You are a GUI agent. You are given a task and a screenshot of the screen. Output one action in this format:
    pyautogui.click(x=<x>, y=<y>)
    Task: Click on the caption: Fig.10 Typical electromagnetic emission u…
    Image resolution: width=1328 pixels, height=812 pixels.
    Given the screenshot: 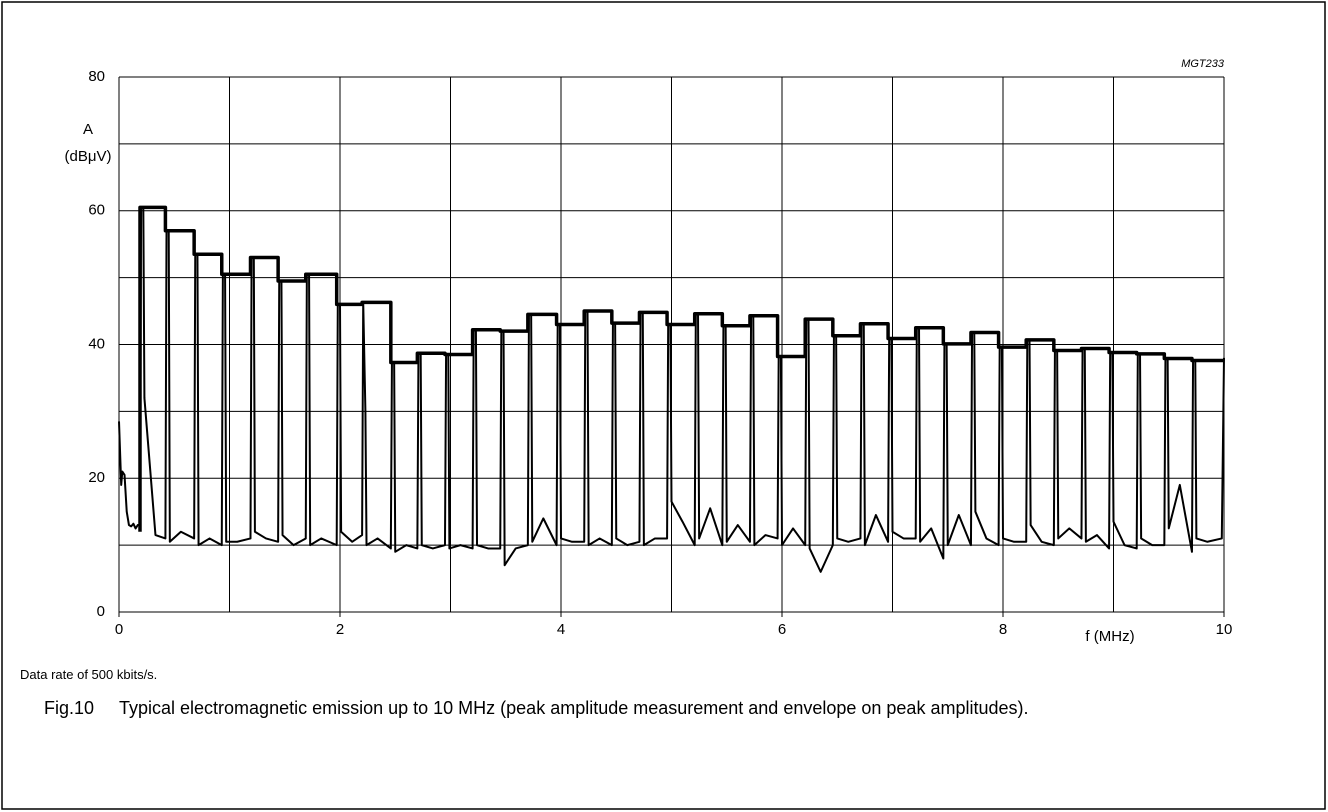 What is the action you would take?
    pyautogui.click(x=686, y=708)
    